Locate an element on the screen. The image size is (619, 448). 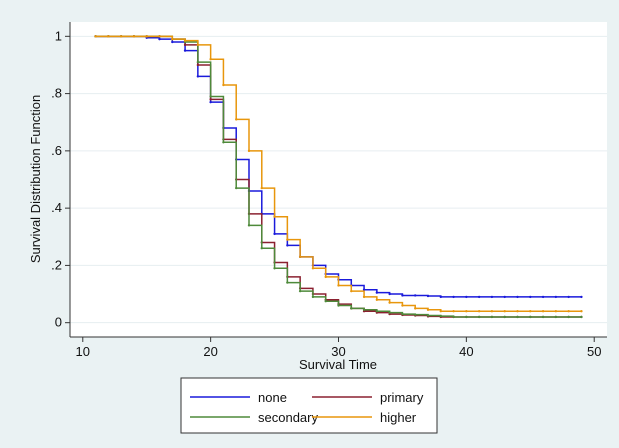
y-tick-label: 0 is located at coordinates (58, 322).